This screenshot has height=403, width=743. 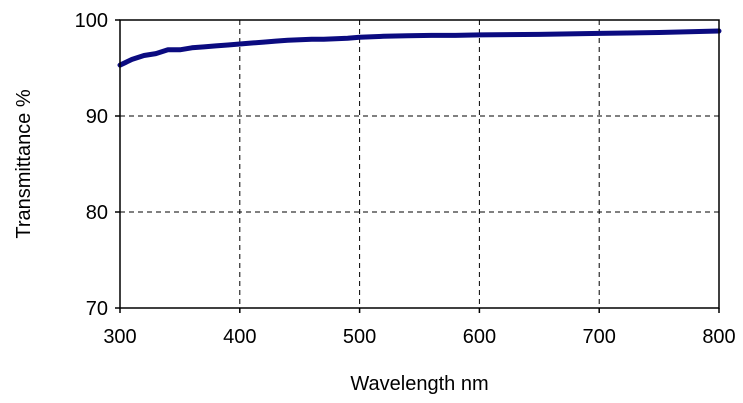 I want to click on x-tick-label: 300, so click(x=119, y=337).